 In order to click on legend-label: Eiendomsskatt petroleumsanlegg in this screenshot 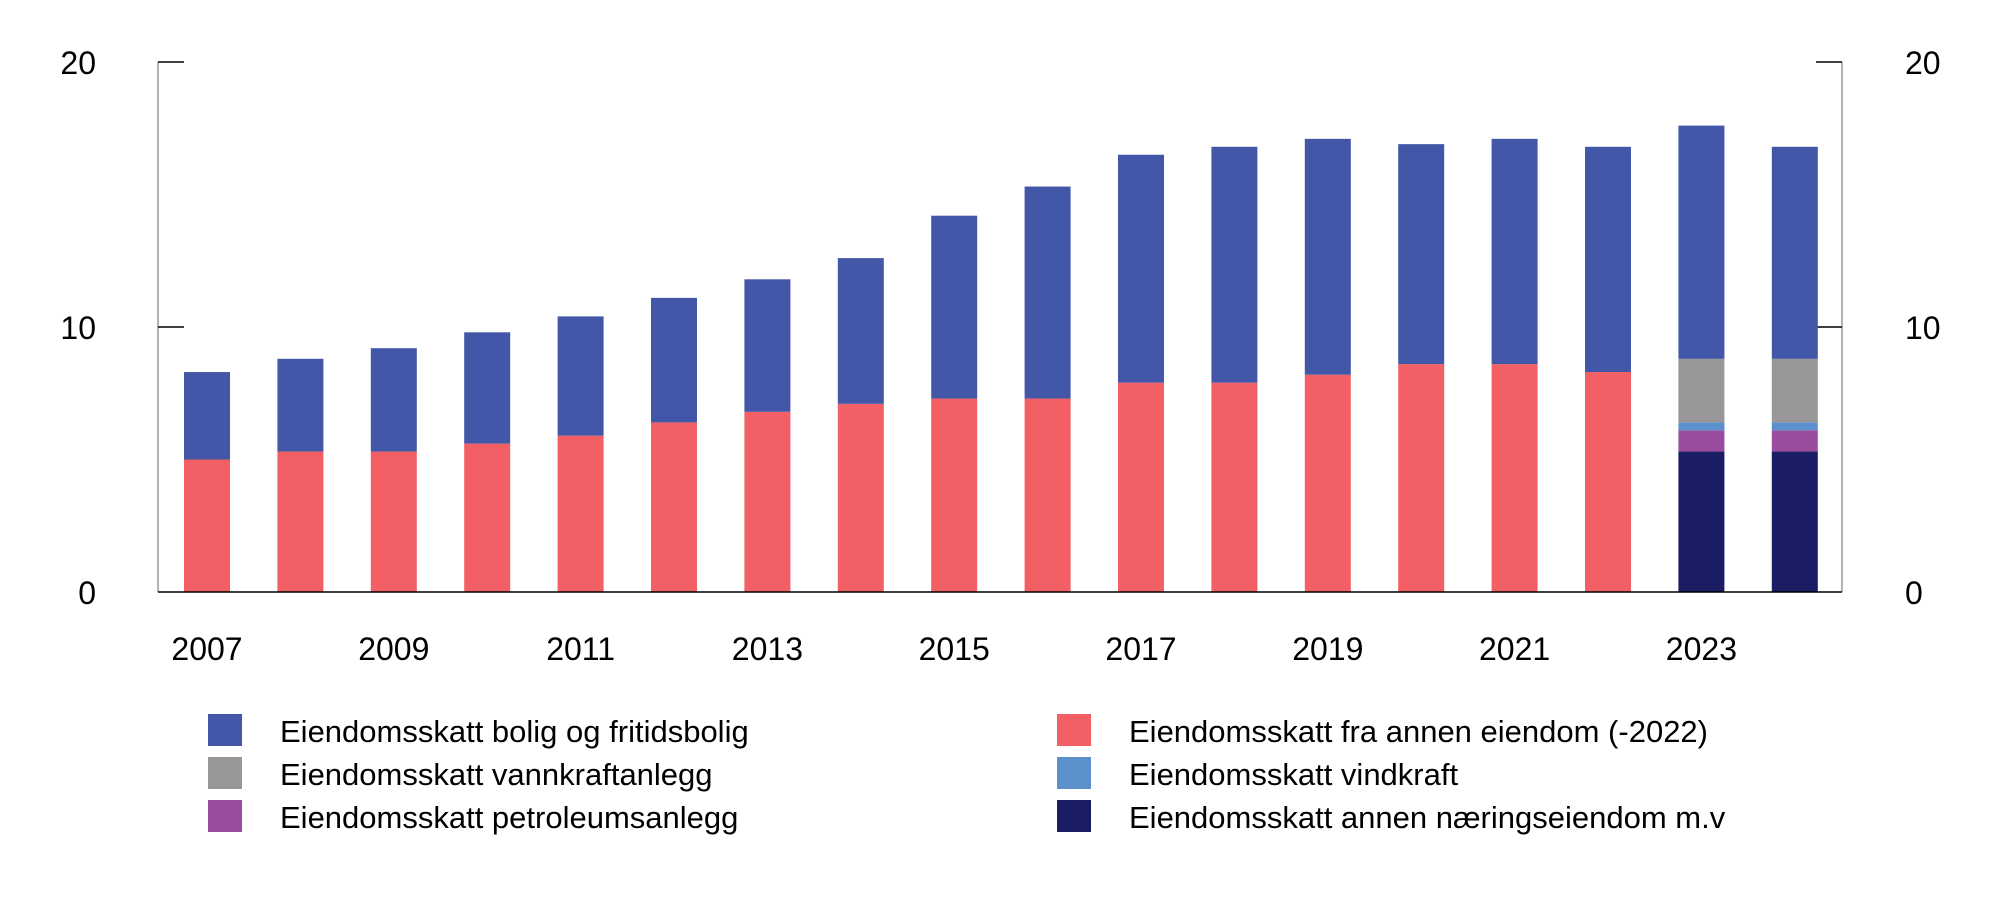, I will do `click(509, 817)`.